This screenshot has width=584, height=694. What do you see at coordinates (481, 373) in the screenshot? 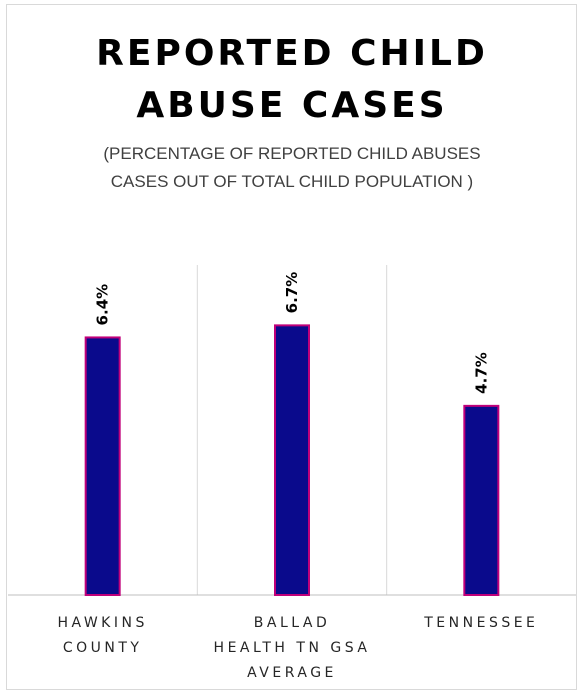
I see `data-label-3: 4.7%` at bounding box center [481, 373].